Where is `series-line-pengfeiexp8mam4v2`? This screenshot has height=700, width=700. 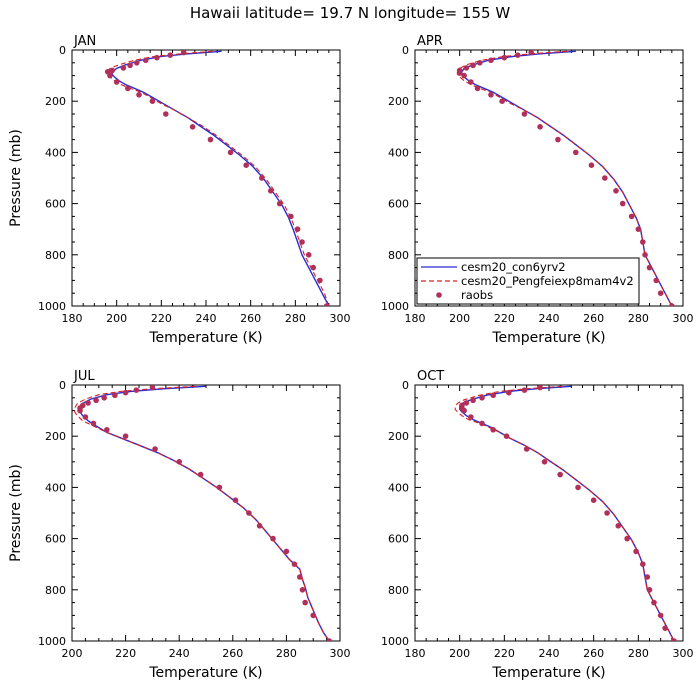 series-line-pengfeiexp8mam4v2 is located at coordinates (564, 513).